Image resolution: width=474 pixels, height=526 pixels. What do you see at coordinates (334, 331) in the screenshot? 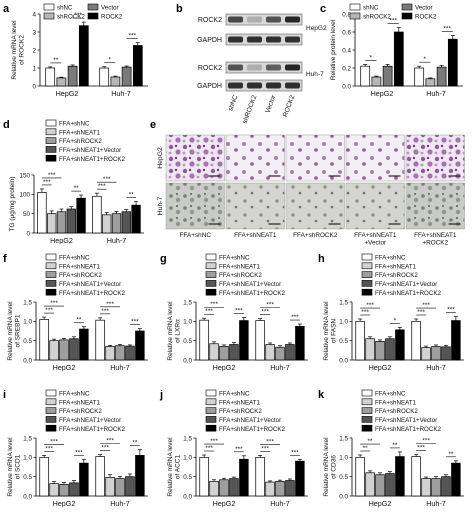
I see `y-label-line-h: of FASN` at bounding box center [334, 331].